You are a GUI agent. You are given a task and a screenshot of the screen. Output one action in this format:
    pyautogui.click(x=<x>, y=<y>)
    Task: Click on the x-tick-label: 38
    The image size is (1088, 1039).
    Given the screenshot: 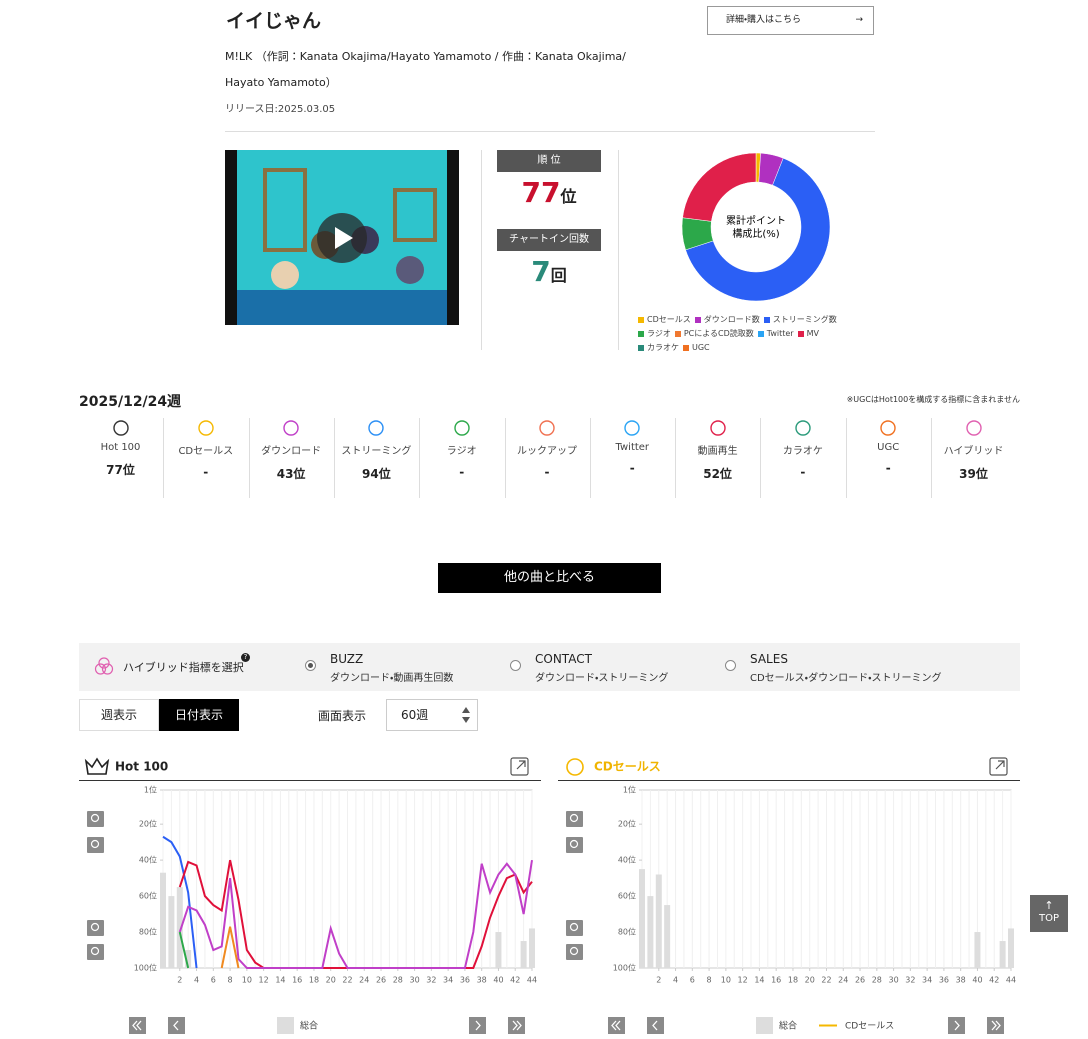 What is the action you would take?
    pyautogui.click(x=961, y=980)
    